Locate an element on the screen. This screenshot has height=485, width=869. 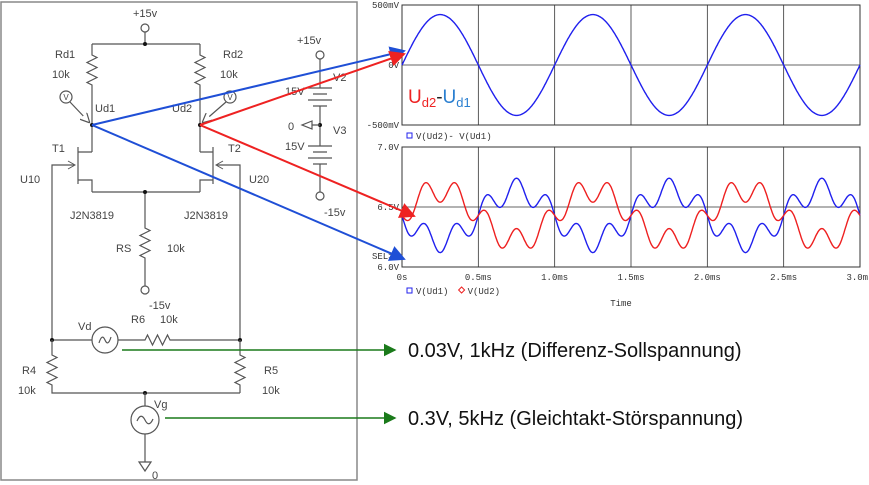
t1-name: T1 is located at coordinates (58, 149).